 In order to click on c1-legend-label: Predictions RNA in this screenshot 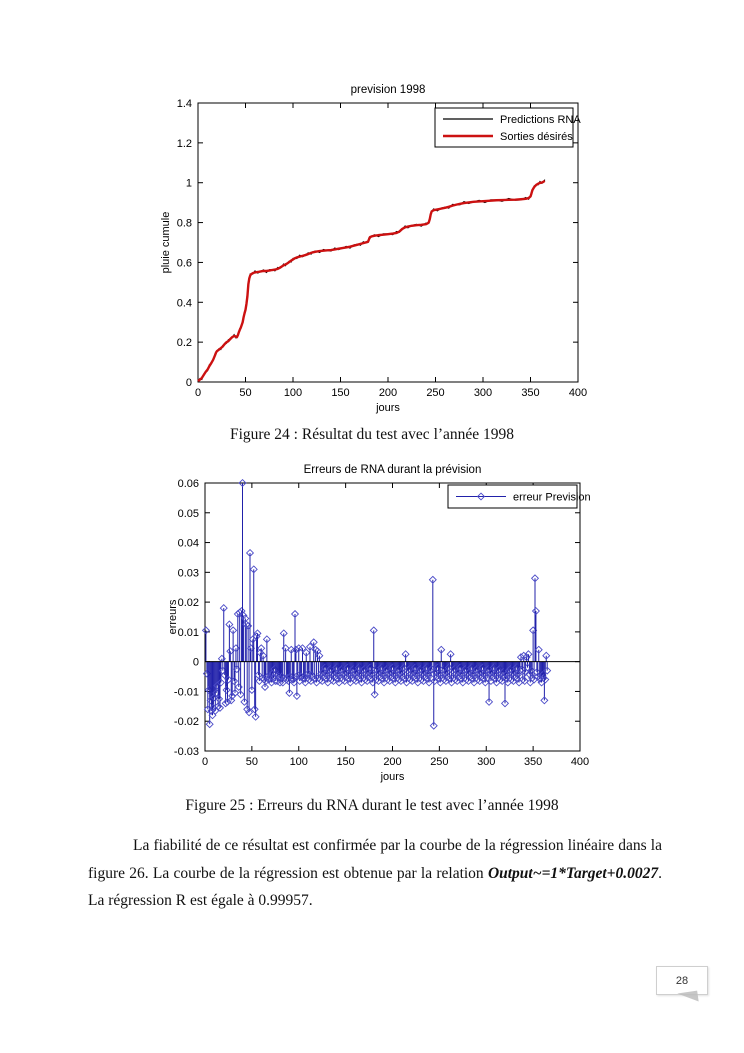, I will do `click(540, 120)`.